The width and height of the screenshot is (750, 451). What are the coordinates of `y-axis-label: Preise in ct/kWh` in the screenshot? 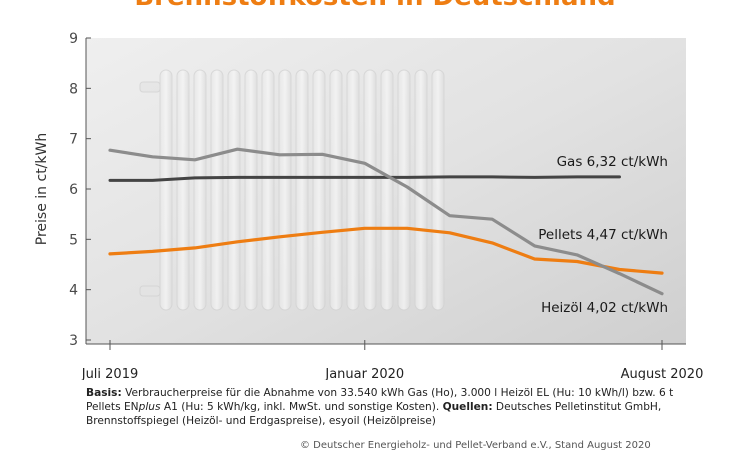 It's located at (42, 189).